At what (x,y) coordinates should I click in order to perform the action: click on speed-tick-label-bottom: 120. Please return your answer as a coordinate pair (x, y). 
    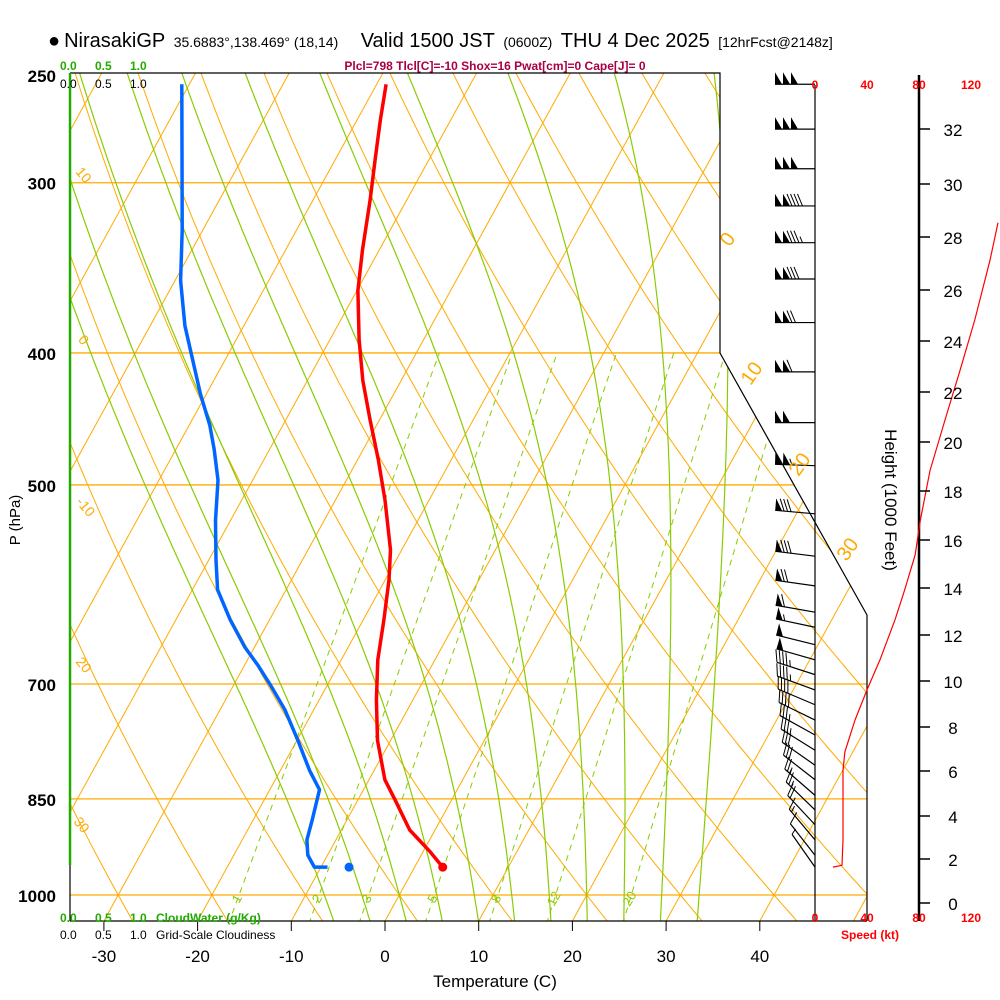
    Looking at the image, I should click on (971, 918).